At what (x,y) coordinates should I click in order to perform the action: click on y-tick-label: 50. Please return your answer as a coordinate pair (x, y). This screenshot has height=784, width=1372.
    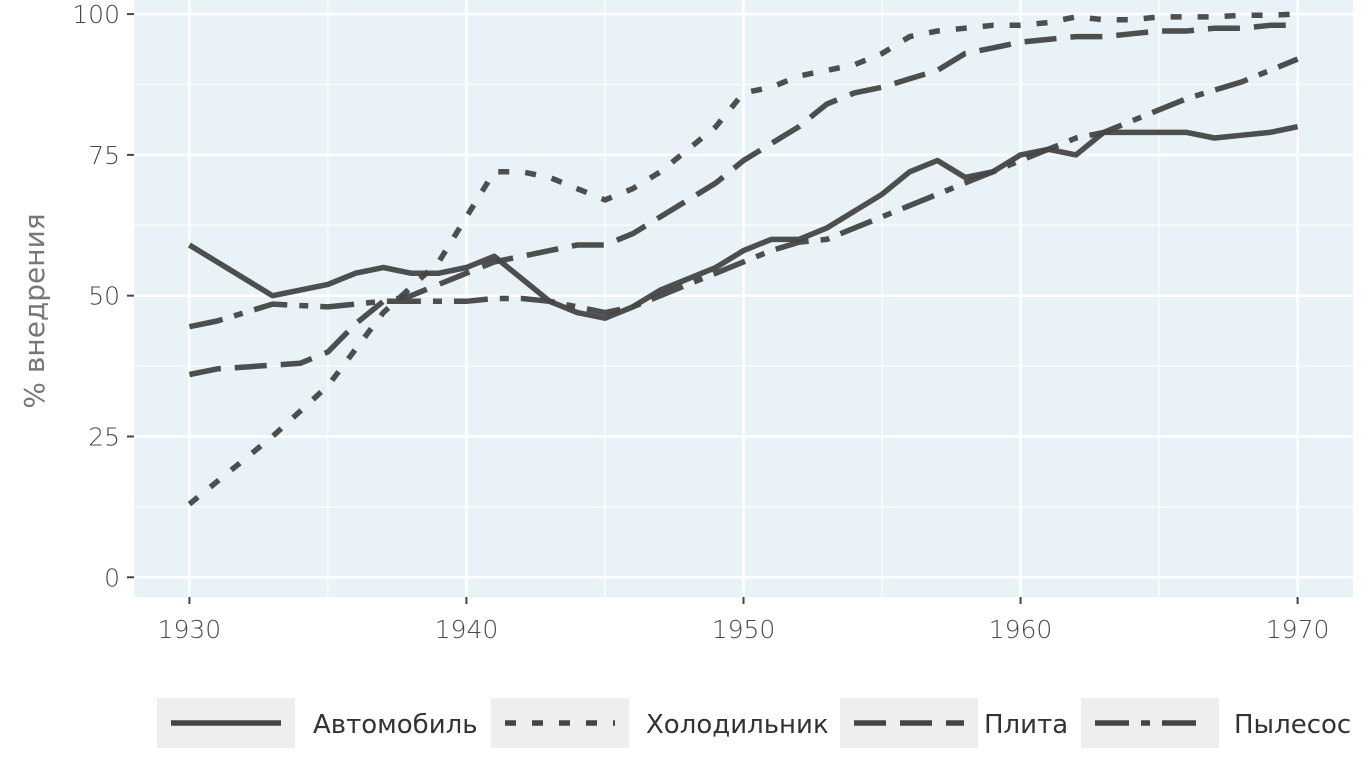
    Looking at the image, I should click on (104, 296).